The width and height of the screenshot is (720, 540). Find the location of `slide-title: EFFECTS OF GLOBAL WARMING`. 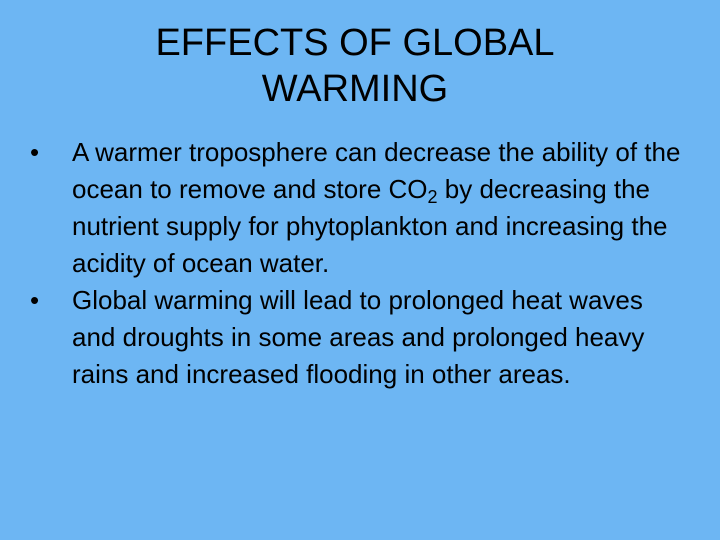

slide-title: EFFECTS OF GLOBAL WARMING is located at coordinates (355, 66).